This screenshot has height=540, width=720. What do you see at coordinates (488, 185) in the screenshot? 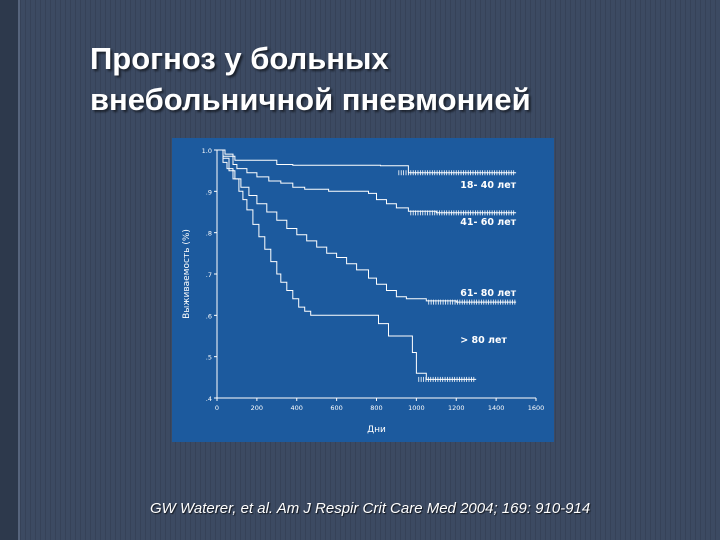
I see `series-label-1: 18- 40 лет` at bounding box center [488, 185].